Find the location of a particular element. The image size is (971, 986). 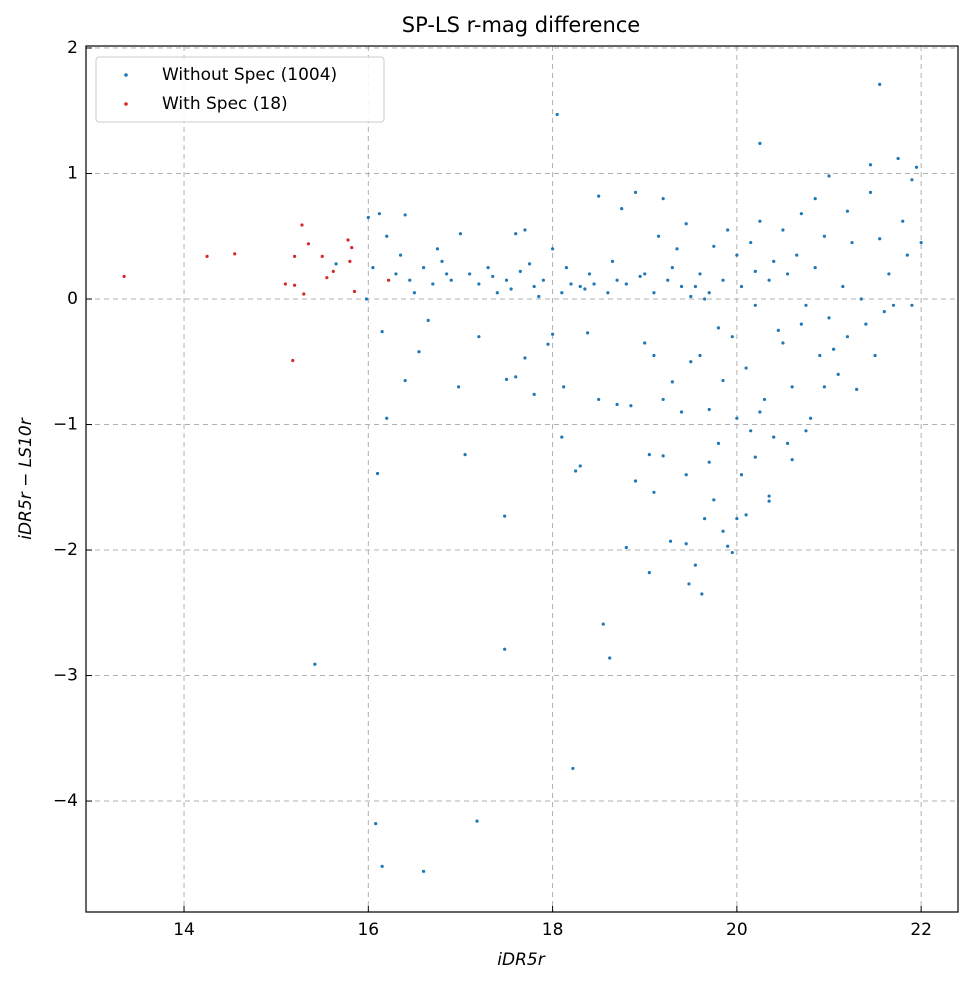

y-tick-label: 0 is located at coordinates (72, 299).